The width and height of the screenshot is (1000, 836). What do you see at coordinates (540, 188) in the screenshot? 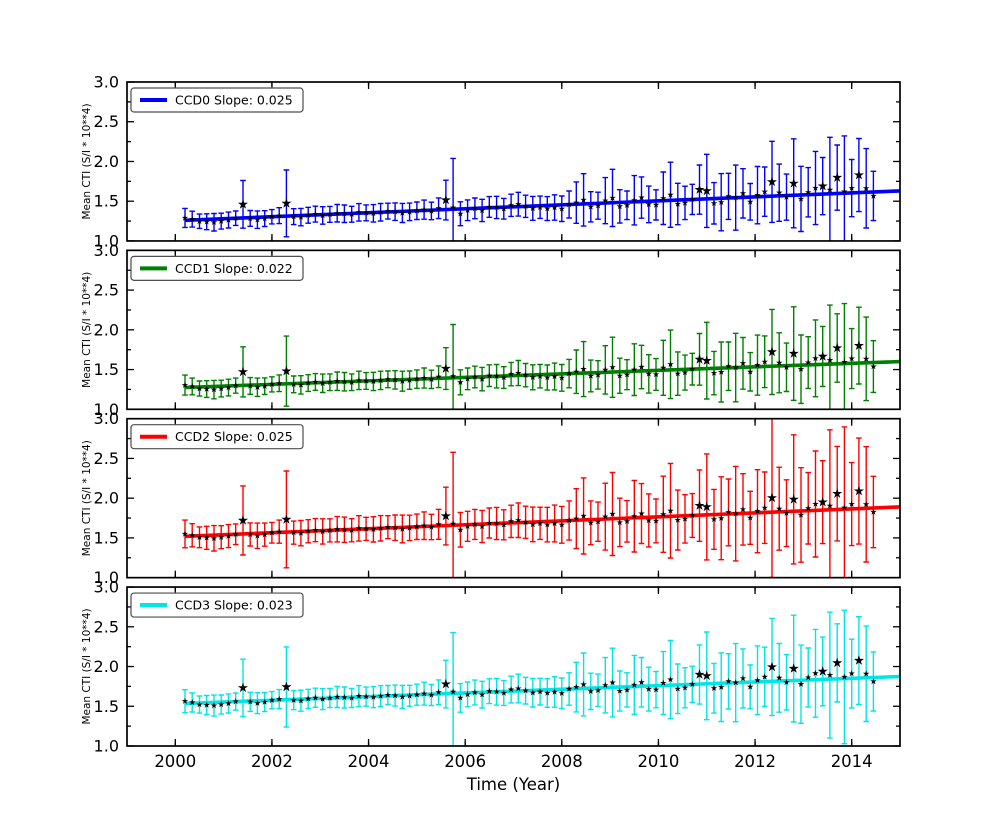
I see `plot-area-ccd0` at bounding box center [540, 188].